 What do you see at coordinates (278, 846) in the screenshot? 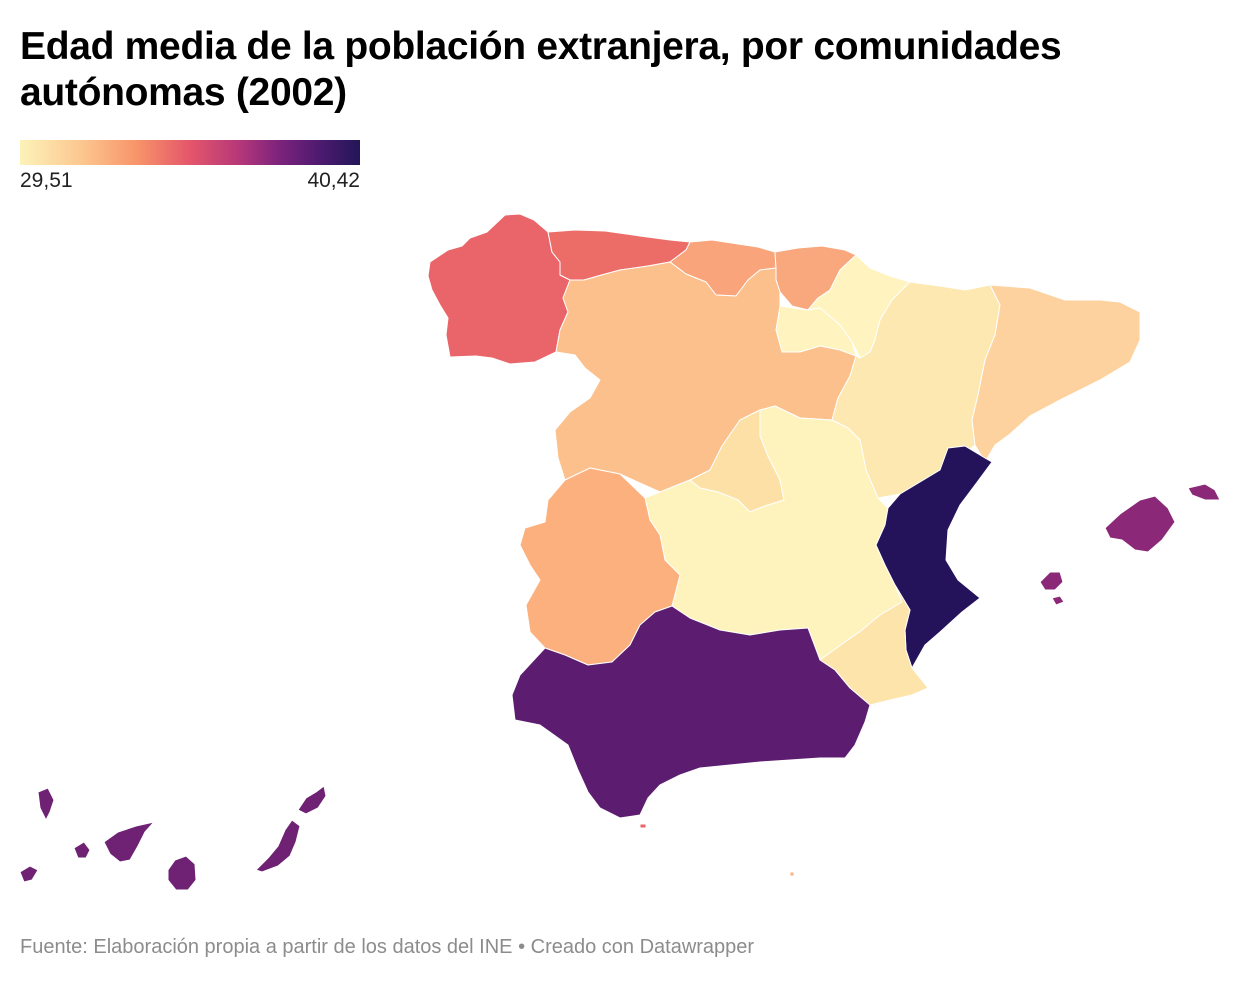
I see `region-canarias-fuerteventura` at bounding box center [278, 846].